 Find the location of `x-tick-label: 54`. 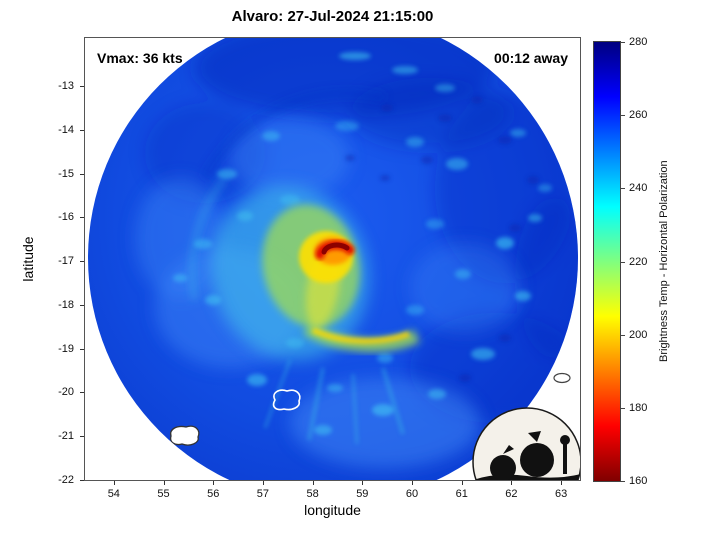

x-tick-label: 54 is located at coordinates (113, 494).